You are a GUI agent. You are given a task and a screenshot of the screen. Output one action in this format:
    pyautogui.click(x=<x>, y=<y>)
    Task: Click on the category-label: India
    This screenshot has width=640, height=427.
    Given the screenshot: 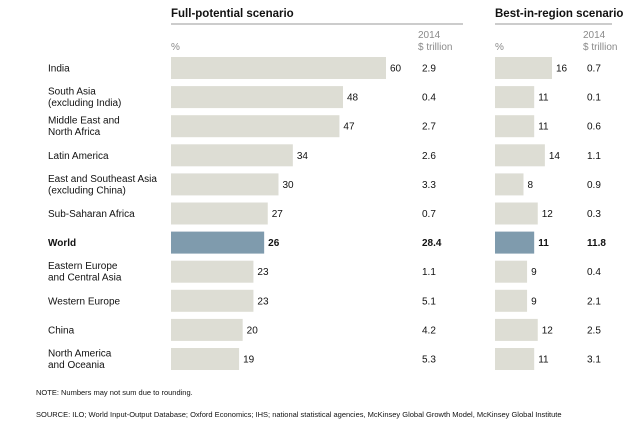 What is the action you would take?
    pyautogui.click(x=59, y=69)
    